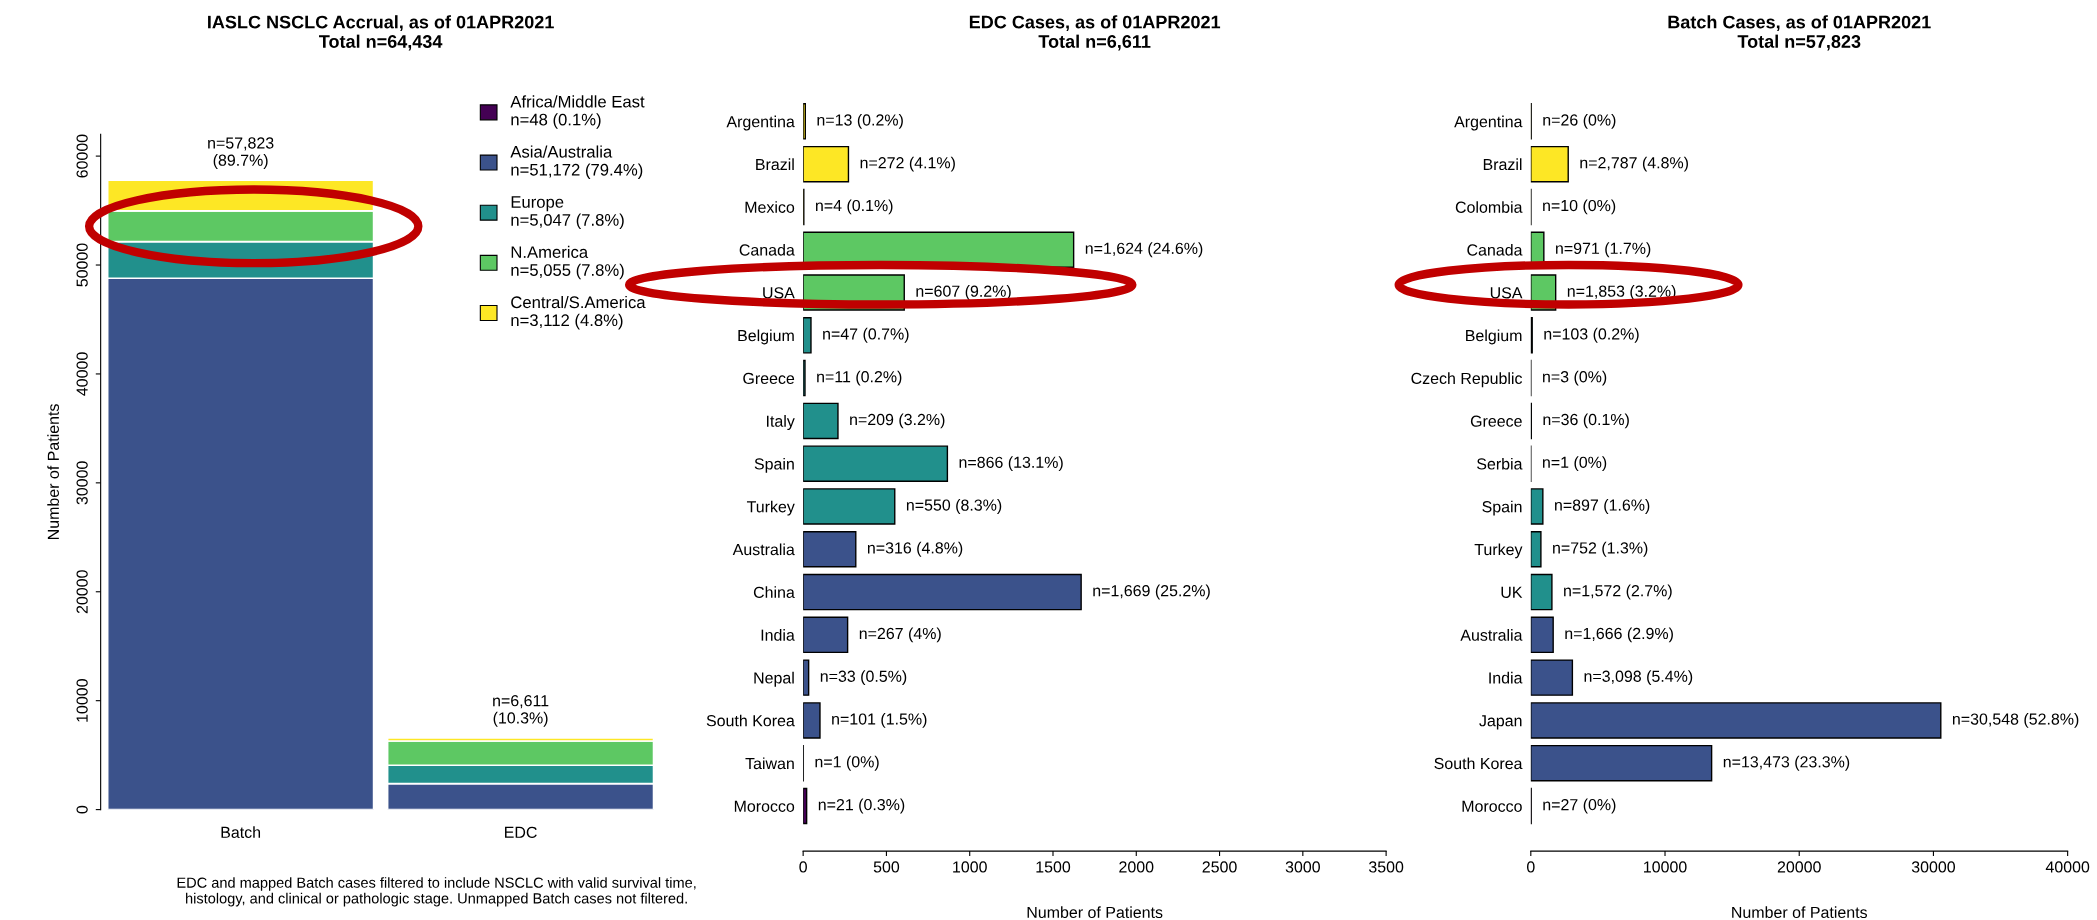 Image resolution: width=2097 pixels, height=920 pixels. Describe the element at coordinates (1799, 42) in the screenshot. I see `chart-subtitle: Total n=57,823` at that location.